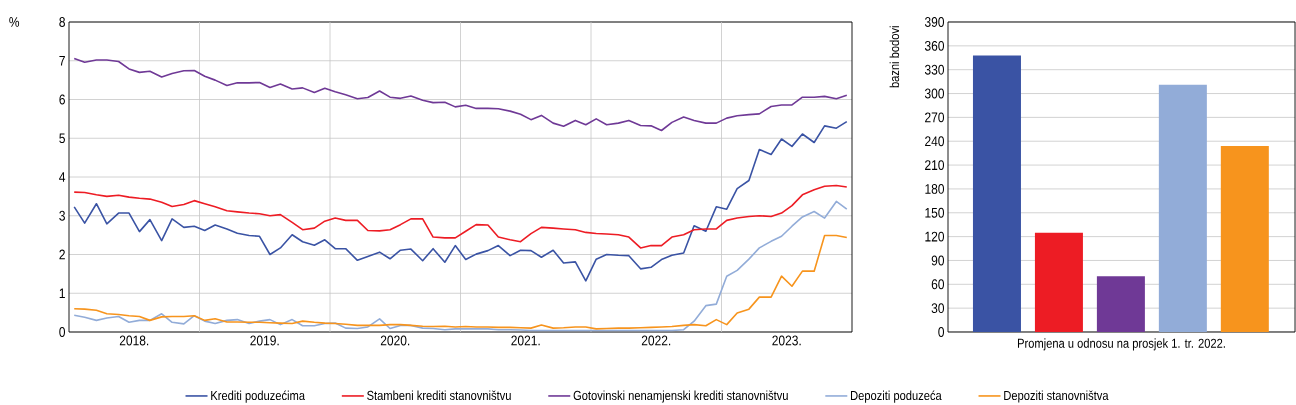 The width and height of the screenshot is (1296, 405). Describe the element at coordinates (62, 177) in the screenshot. I see `y-tick-label: 4` at that location.